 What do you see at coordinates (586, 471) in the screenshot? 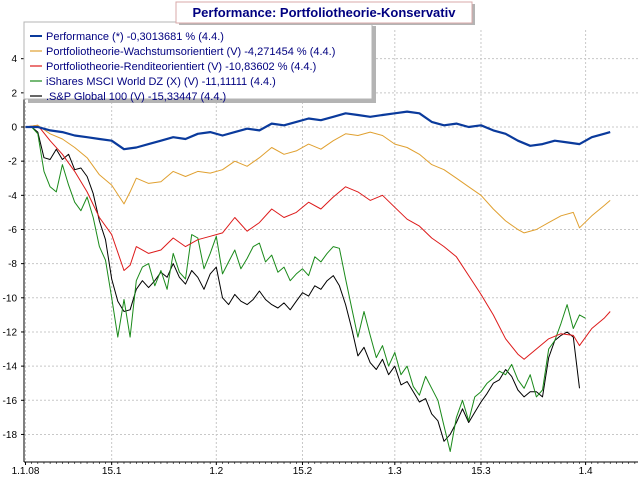
I see `x-tick-label: 1.4` at bounding box center [586, 471].